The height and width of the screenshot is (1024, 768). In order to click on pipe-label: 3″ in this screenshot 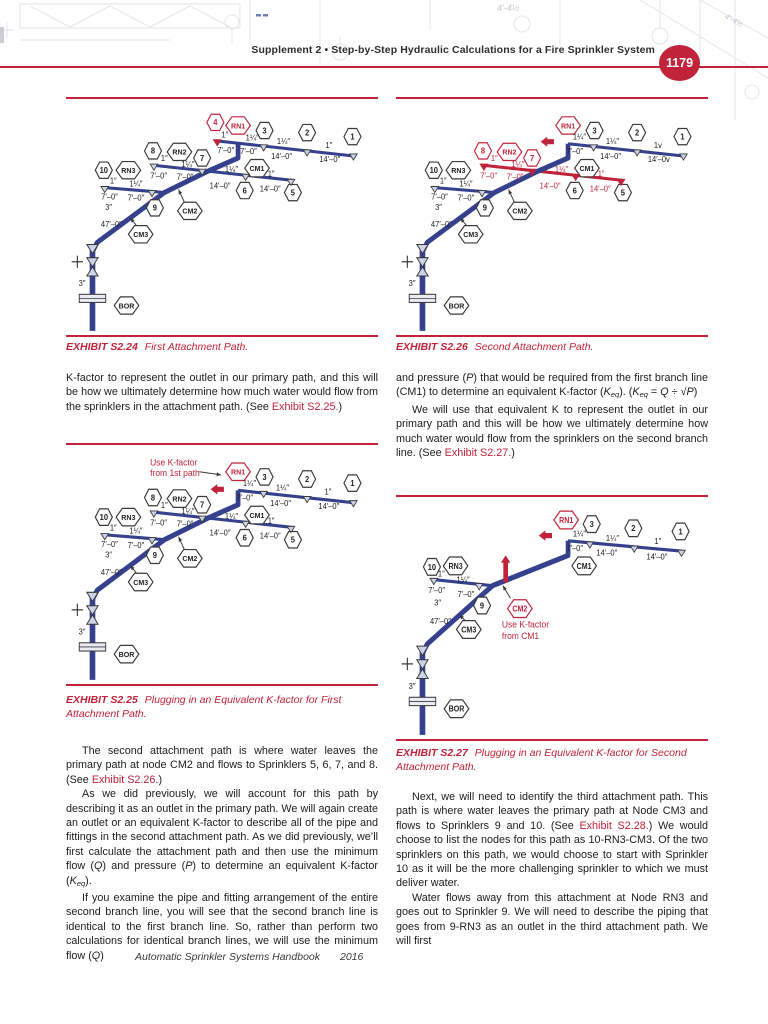, I will do `click(108, 207)`.